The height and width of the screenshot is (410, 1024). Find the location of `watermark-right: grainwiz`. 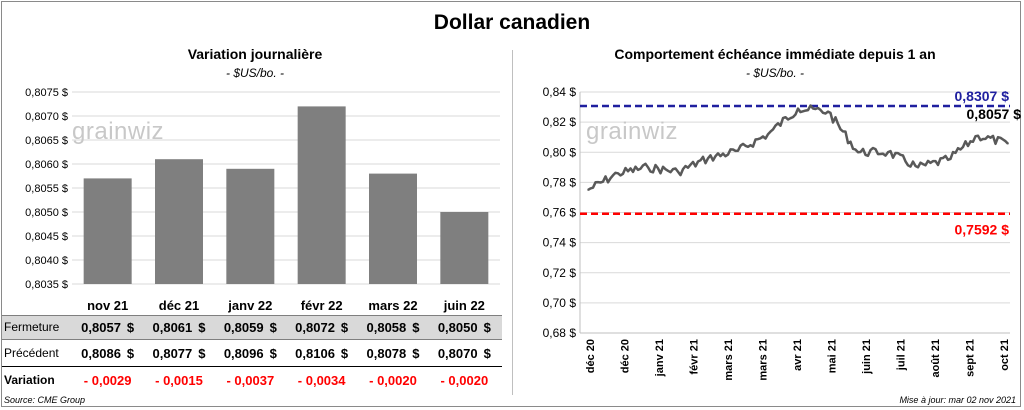

watermark-right: grainwiz is located at coordinates (632, 131).